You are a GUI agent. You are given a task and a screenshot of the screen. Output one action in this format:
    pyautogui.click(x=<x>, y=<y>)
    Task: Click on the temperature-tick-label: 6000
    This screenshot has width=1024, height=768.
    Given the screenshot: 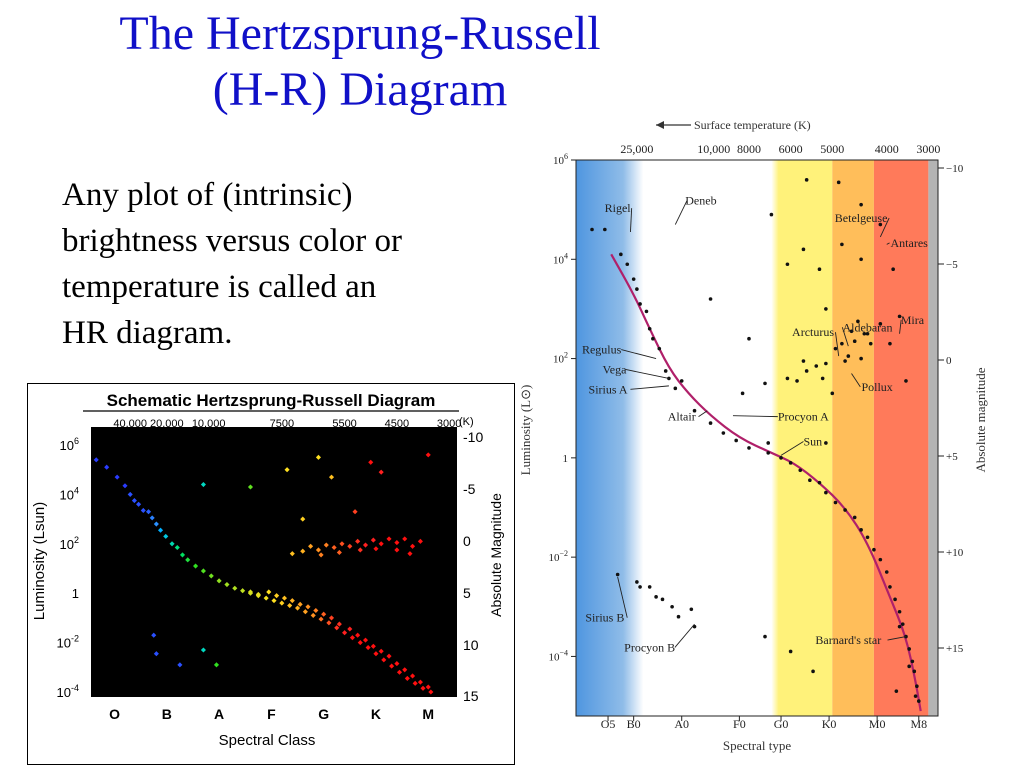 What is the action you would take?
    pyautogui.click(x=791, y=149)
    